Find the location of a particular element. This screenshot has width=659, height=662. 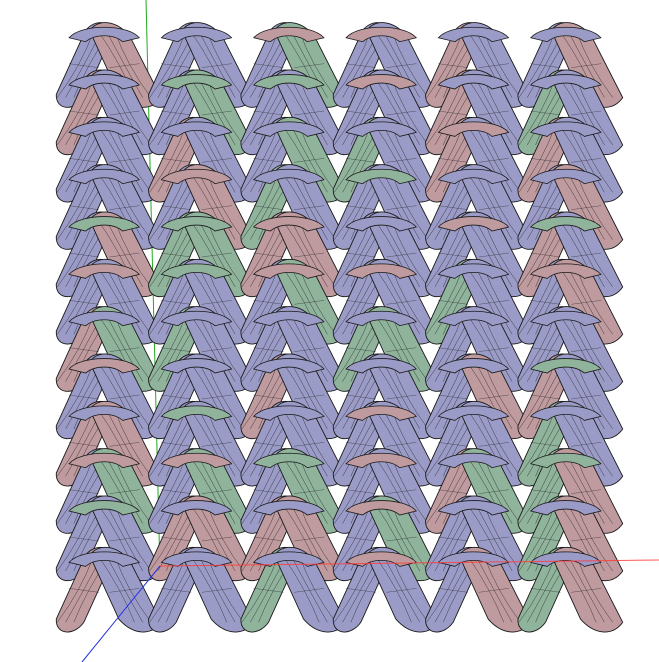

z-axis is located at coordinates (121, 613).